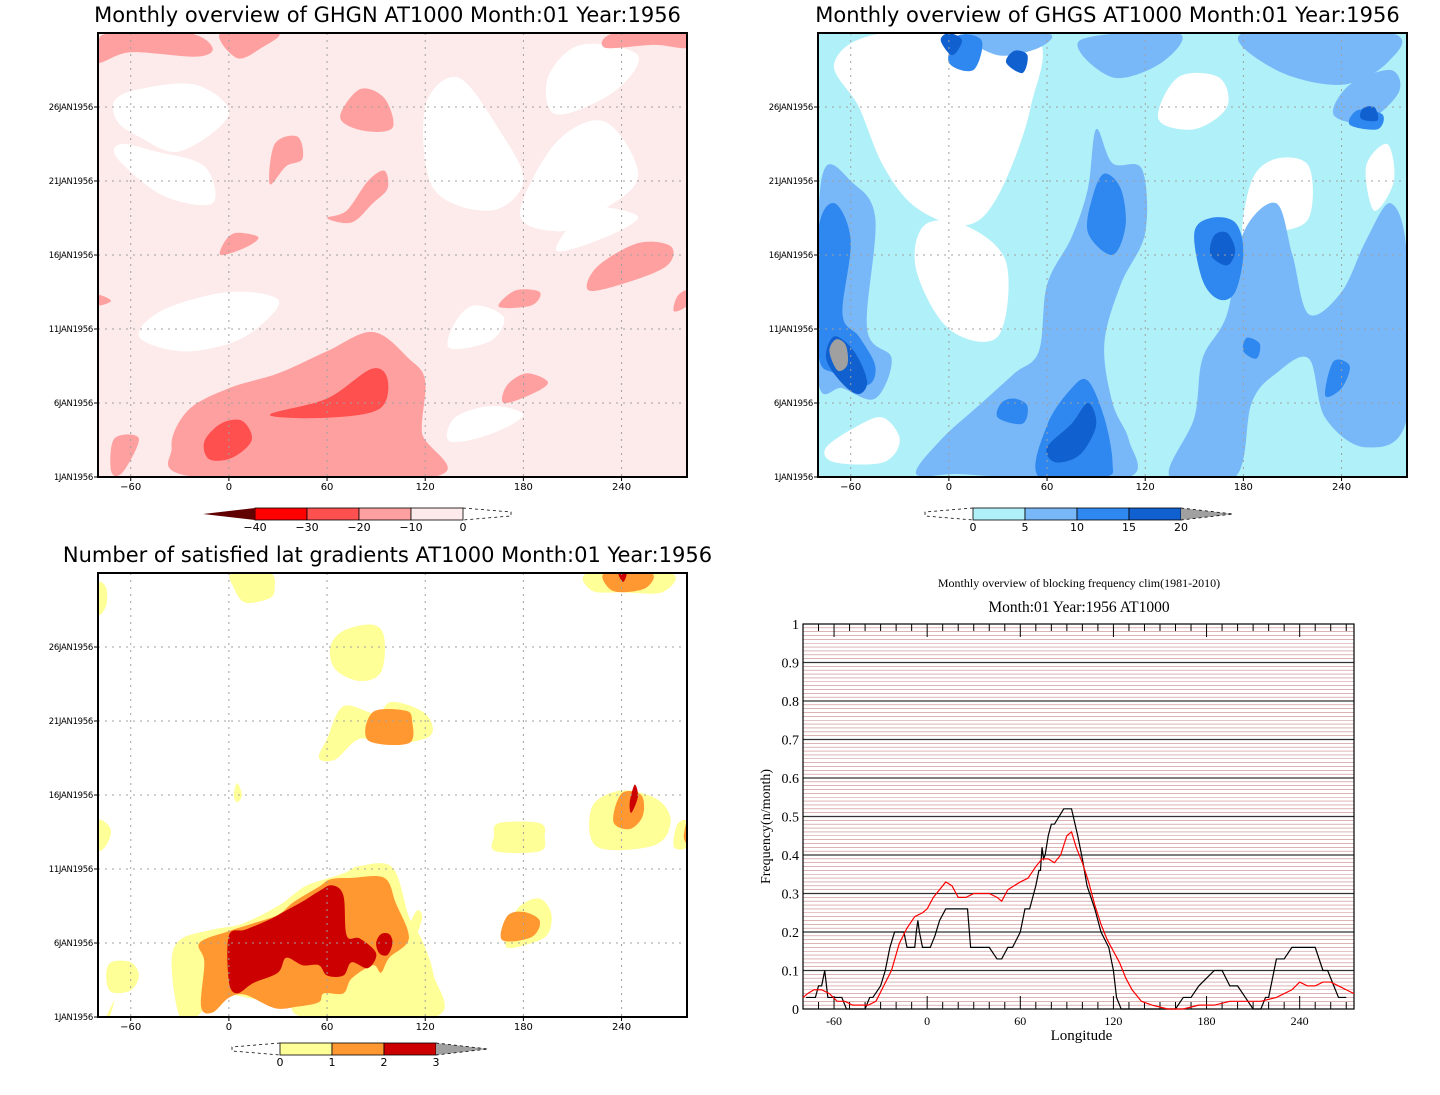 The width and height of the screenshot is (1440, 1095). I want to click on chart-subtitle: Month:01 Year:1956 AT1000, so click(1079, 607).